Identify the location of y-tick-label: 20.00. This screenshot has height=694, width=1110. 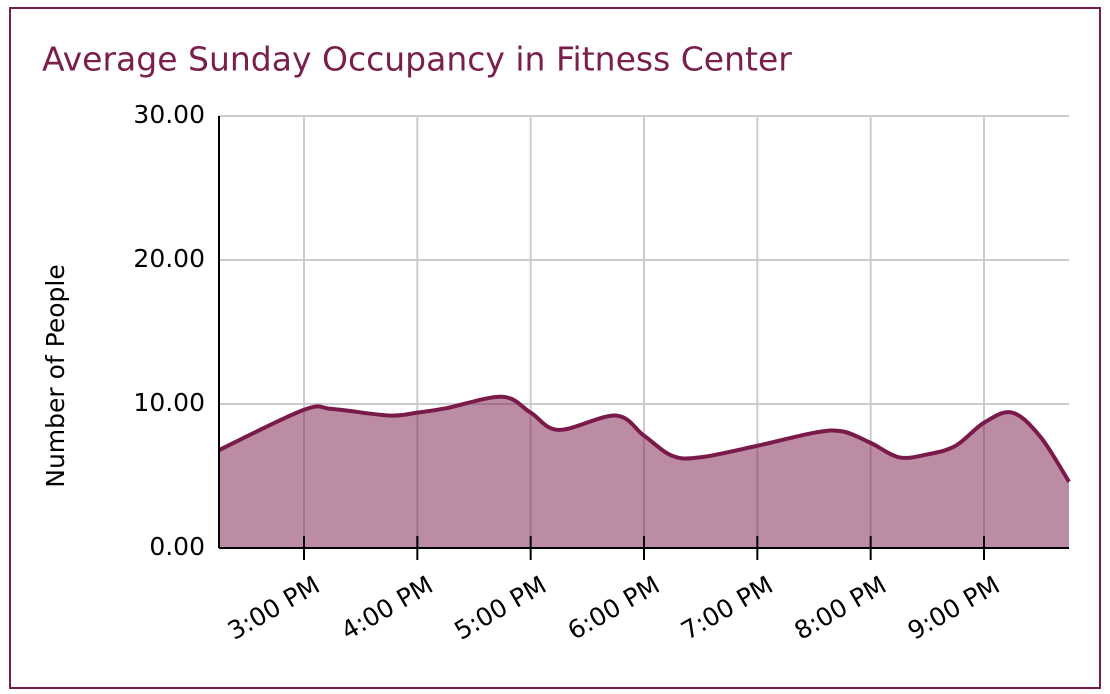
(169, 258).